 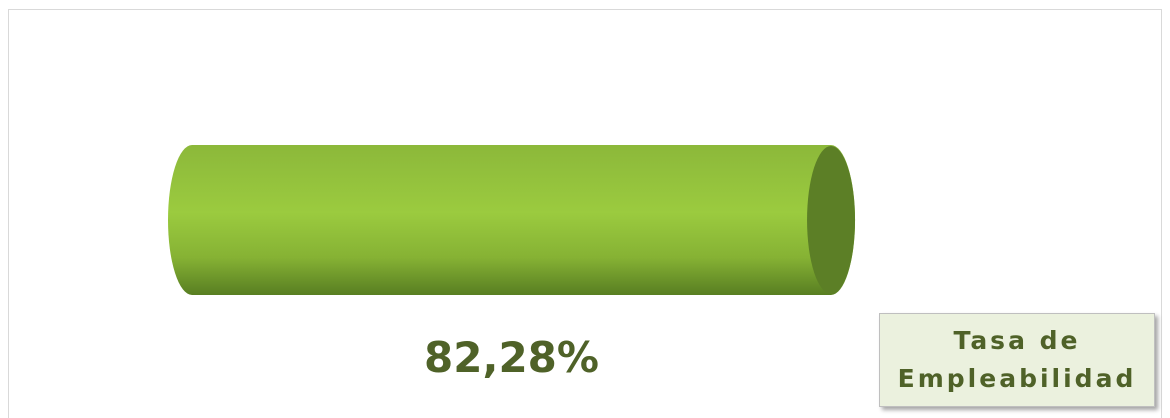 I want to click on bar-cap, so click(x=831, y=220).